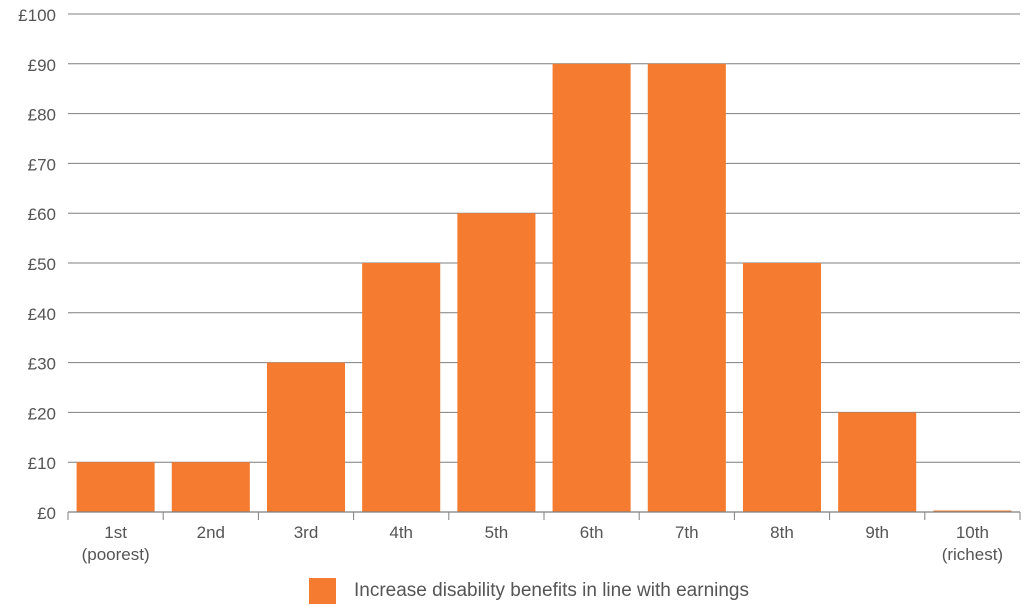 The image size is (1025, 608). What do you see at coordinates (877, 532) in the screenshot?
I see `x-tick-label: 9th` at bounding box center [877, 532].